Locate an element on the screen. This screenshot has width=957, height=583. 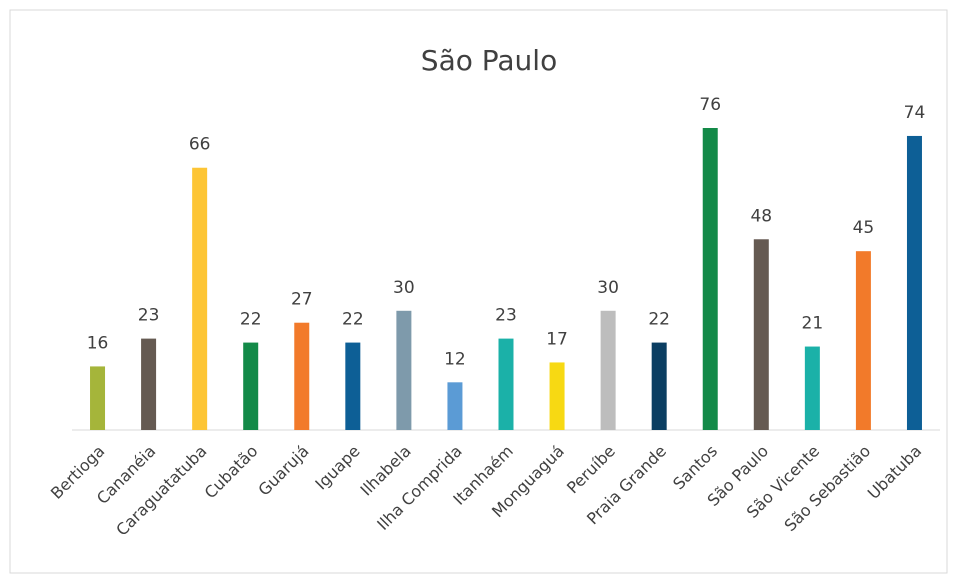
data-label: 76 is located at coordinates (710, 105).